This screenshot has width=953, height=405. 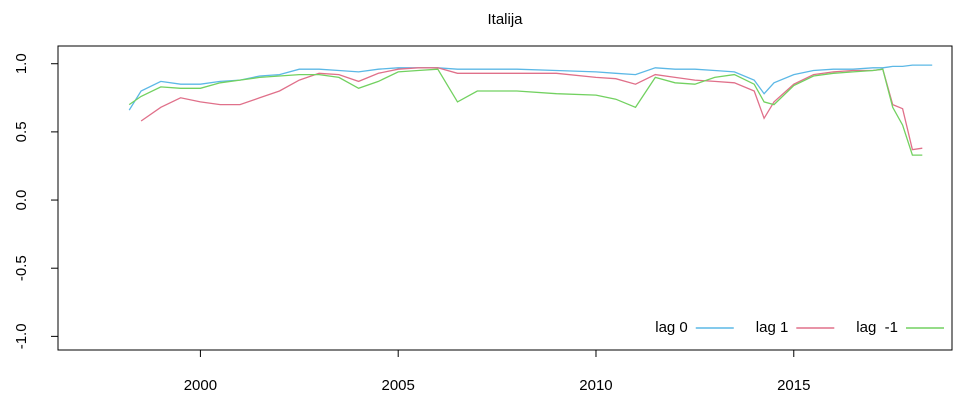 What do you see at coordinates (21, 336) in the screenshot?
I see `y-tick-label: -1.0` at bounding box center [21, 336].